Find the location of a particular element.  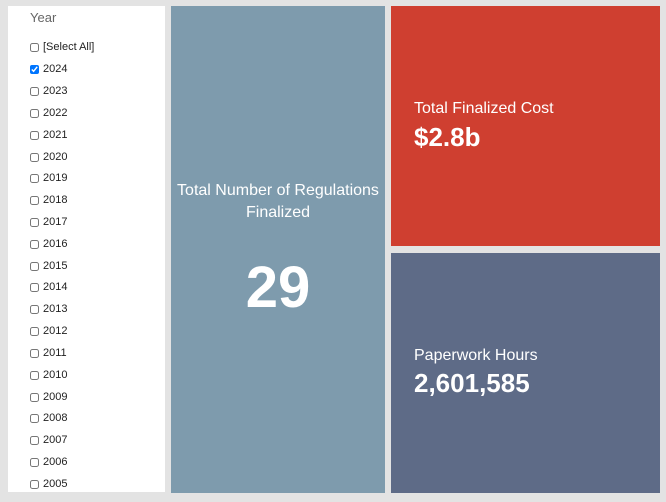

option-label: 2009 is located at coordinates (55, 397).